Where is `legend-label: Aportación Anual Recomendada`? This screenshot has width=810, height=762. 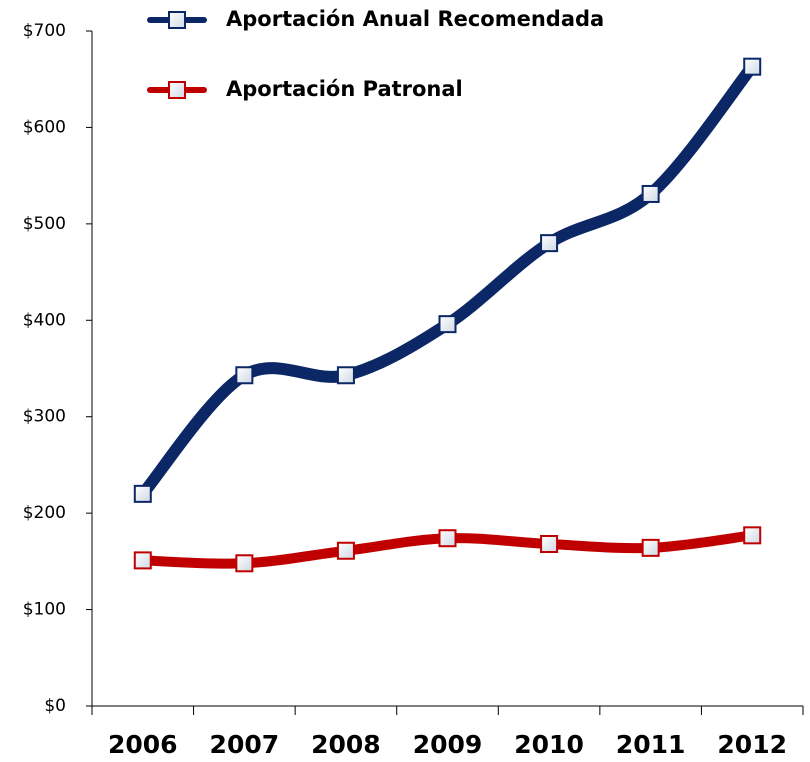 legend-label: Aportación Anual Recomendada is located at coordinates (415, 19).